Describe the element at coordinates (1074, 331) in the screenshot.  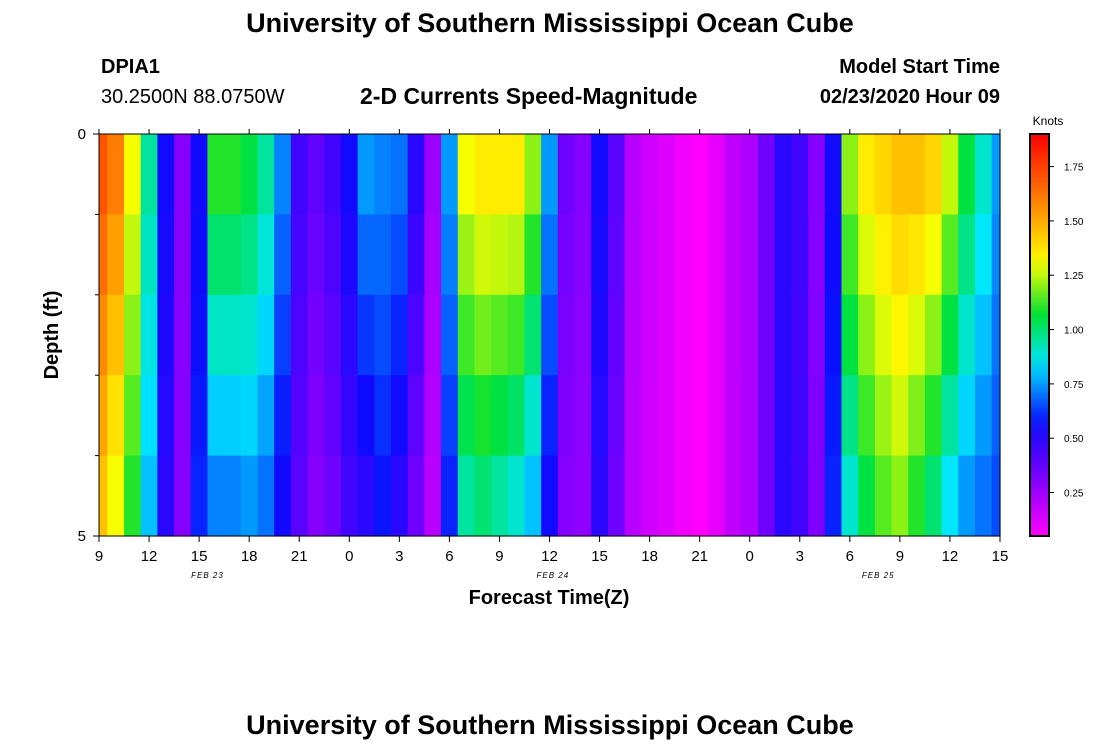
I see `colorbar-tick-label: 1.00` at that location.